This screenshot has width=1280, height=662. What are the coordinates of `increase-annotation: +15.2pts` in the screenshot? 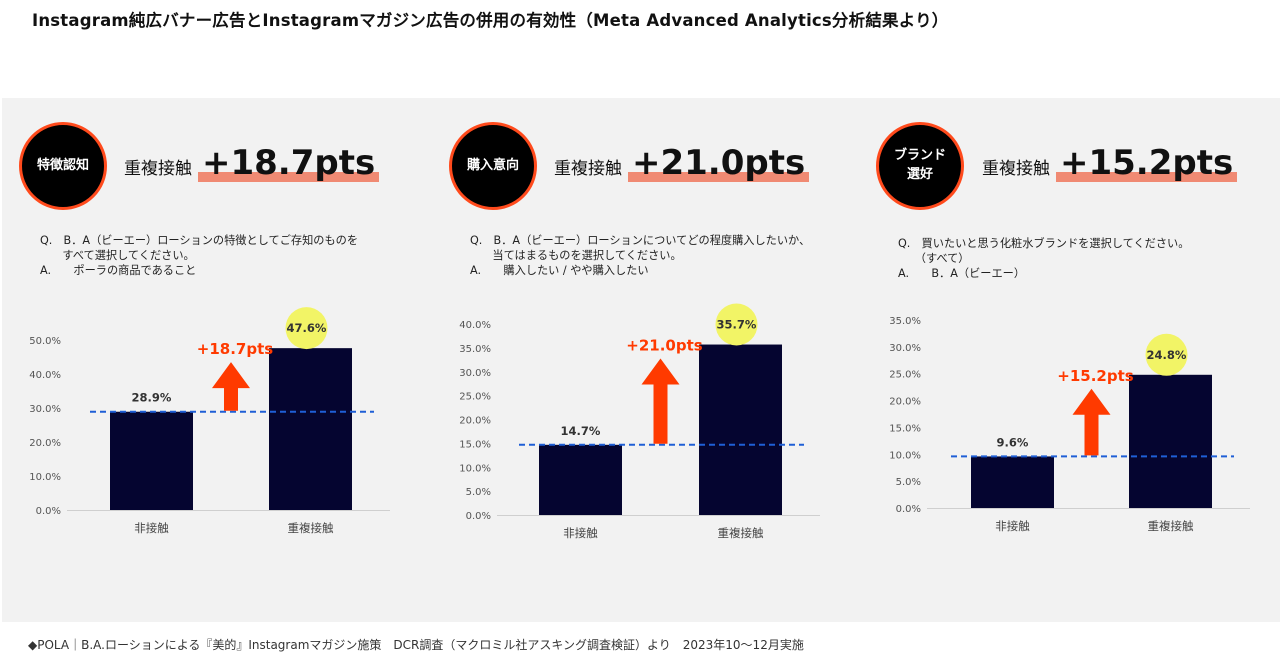 It's located at (1095, 376).